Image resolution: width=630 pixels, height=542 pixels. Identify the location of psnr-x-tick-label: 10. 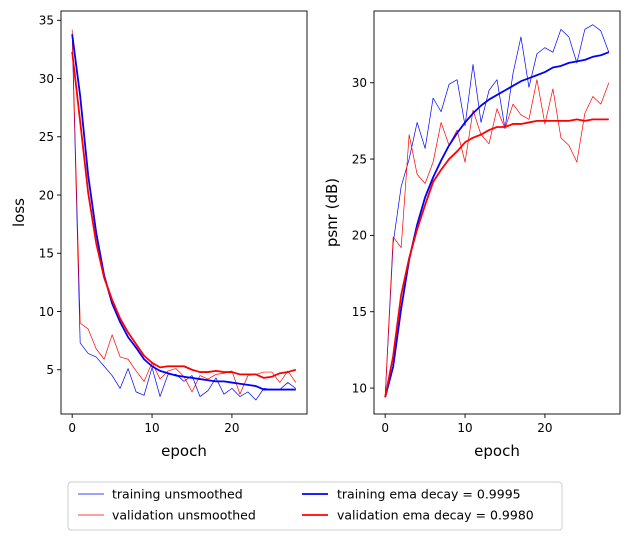
(464, 428).